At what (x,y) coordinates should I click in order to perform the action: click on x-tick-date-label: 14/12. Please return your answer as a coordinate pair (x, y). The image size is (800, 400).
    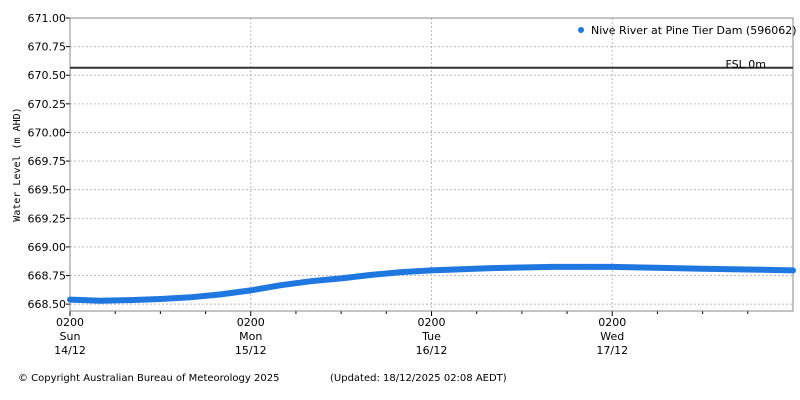
    Looking at the image, I should click on (70, 350).